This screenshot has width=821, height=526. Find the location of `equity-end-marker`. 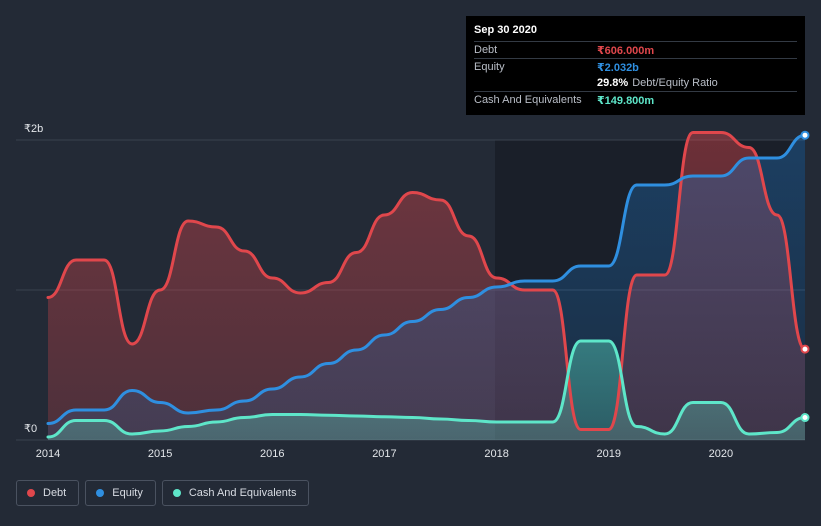

equity-end-marker is located at coordinates (805, 135).